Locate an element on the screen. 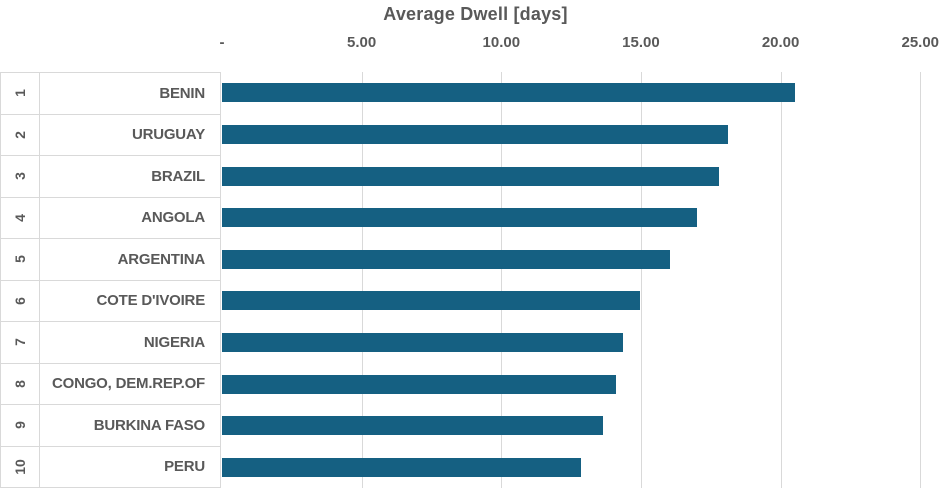 This screenshot has height=496, width=951. rank-cell: 2 is located at coordinates (20, 134).